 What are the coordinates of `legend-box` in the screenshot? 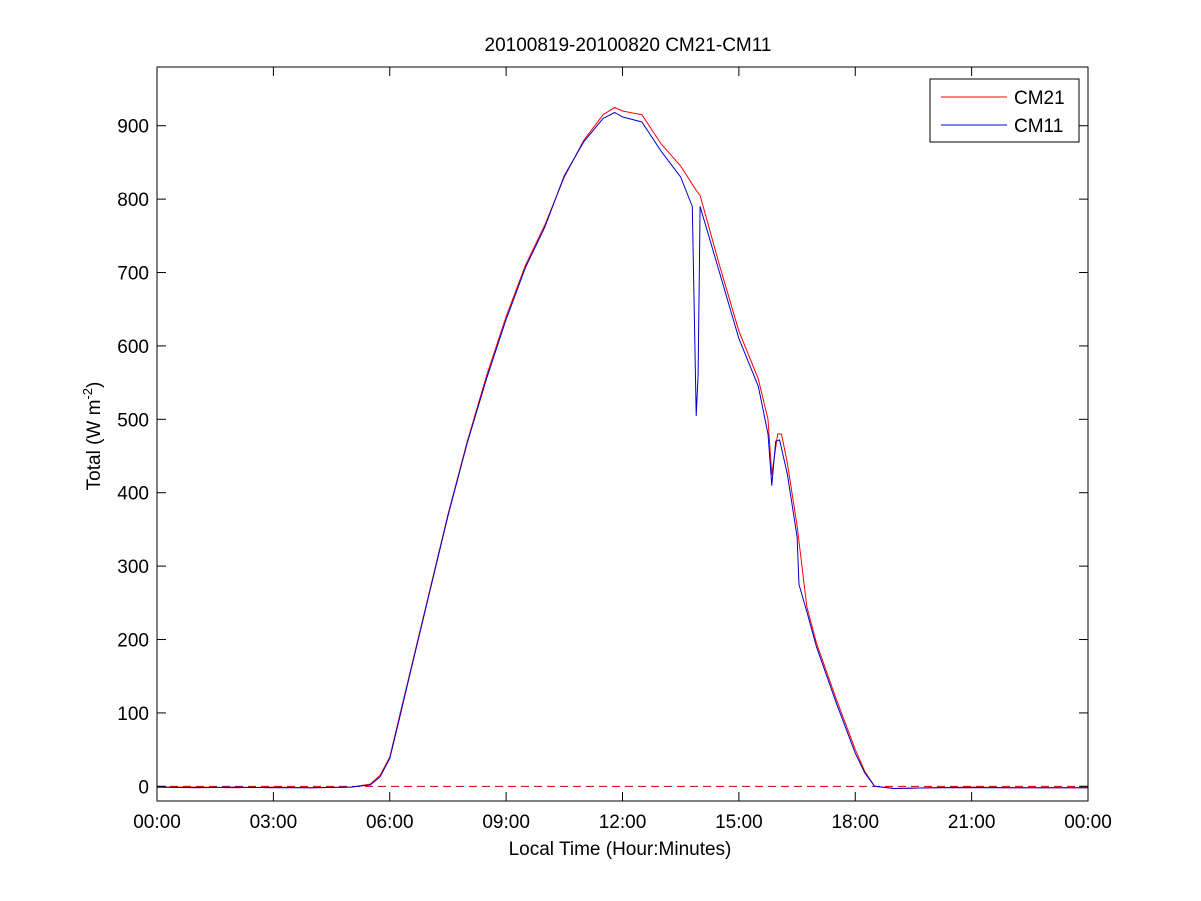 It's located at (1004, 110).